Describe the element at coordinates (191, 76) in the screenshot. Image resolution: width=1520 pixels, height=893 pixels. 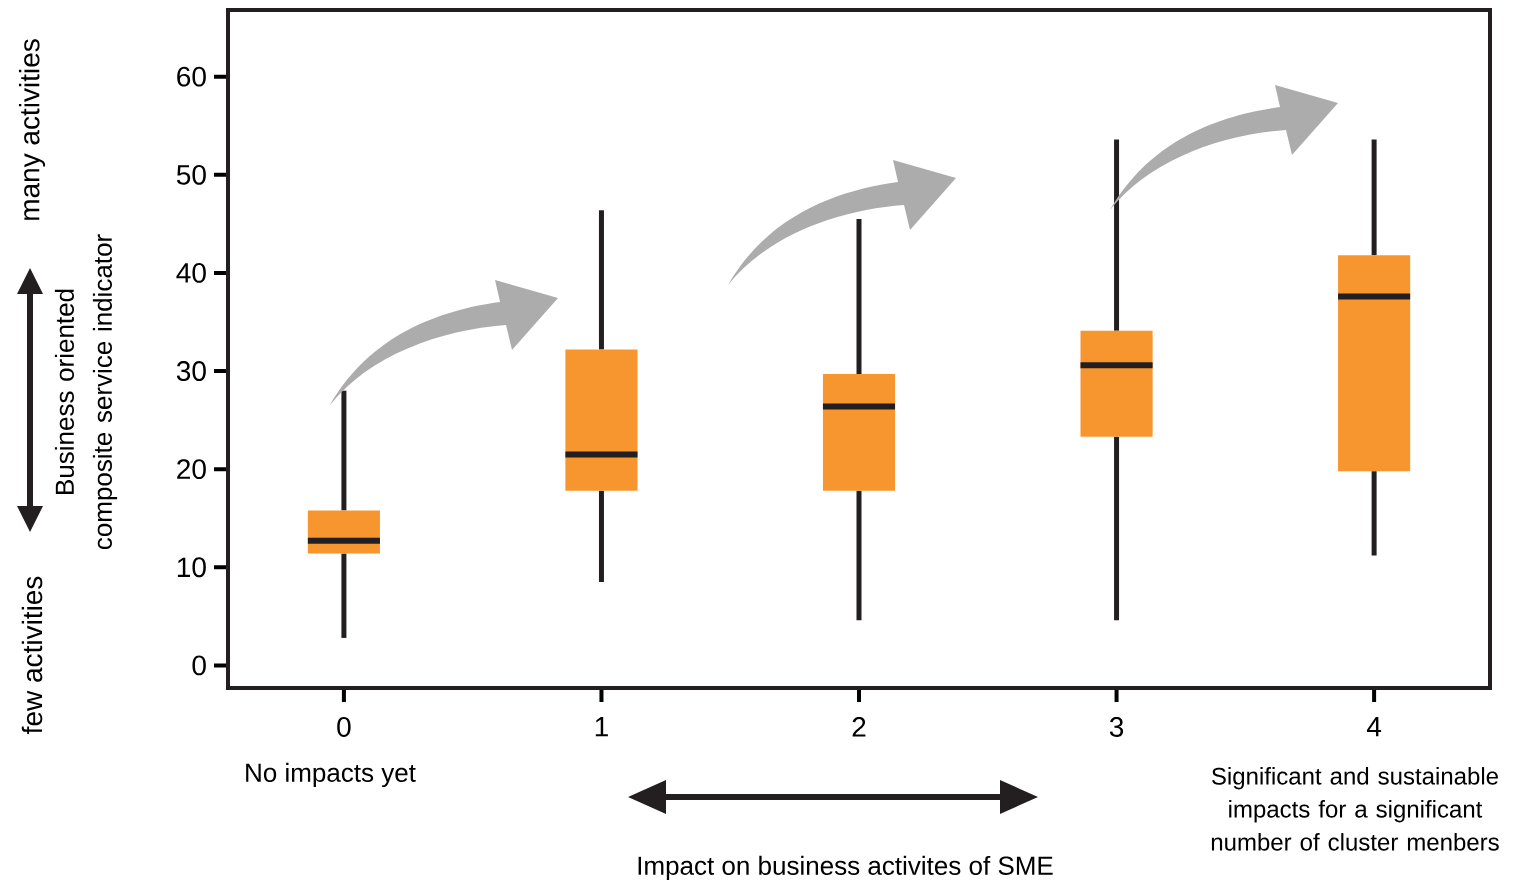
I see `y-tick-label: 60` at that location.